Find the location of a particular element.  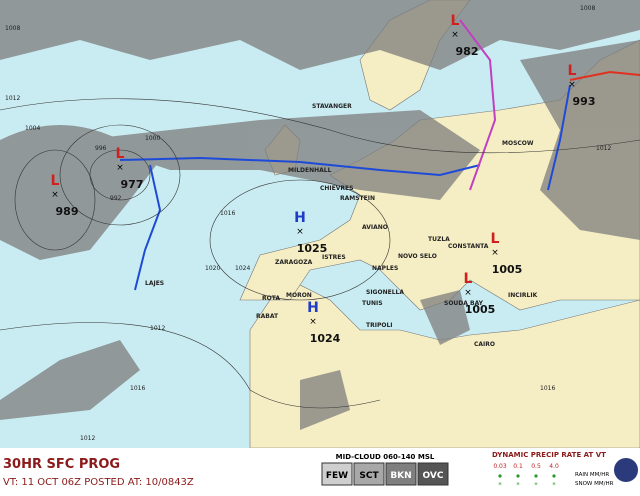

pressure-value: 1025 is located at coordinates (312, 248).